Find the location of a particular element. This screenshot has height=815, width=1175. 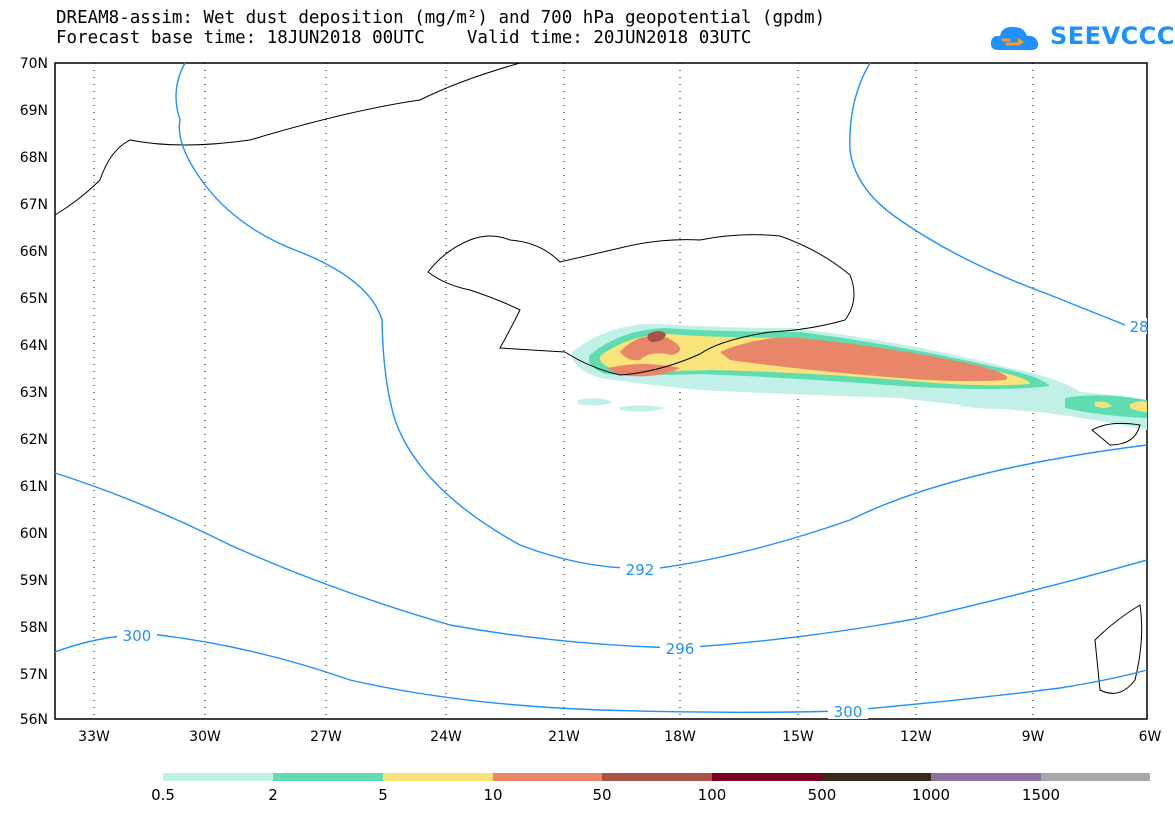

lat-label: 59N is located at coordinates (34, 581).